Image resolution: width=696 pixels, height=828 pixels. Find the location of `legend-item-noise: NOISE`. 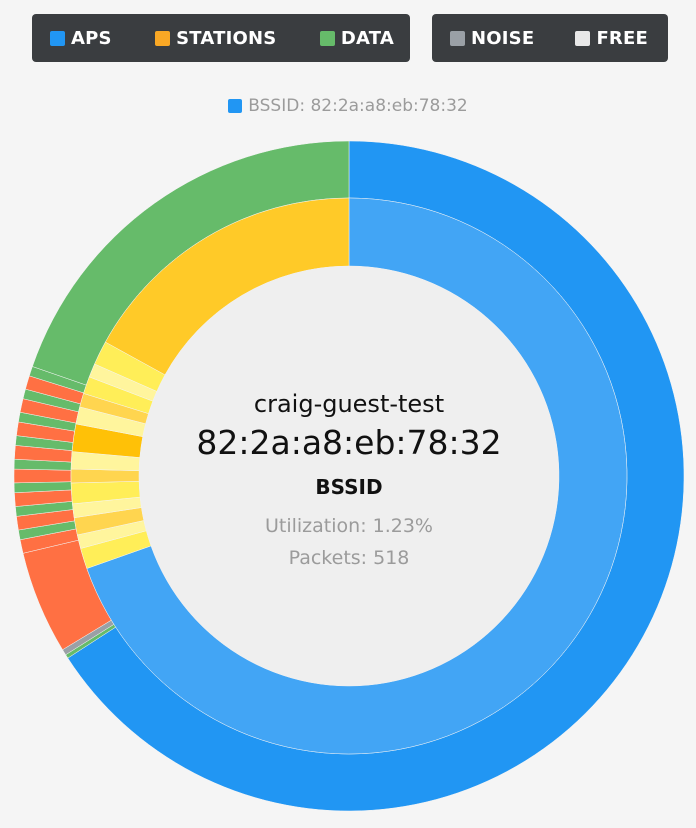

legend-item-noise: NOISE is located at coordinates (492, 38).